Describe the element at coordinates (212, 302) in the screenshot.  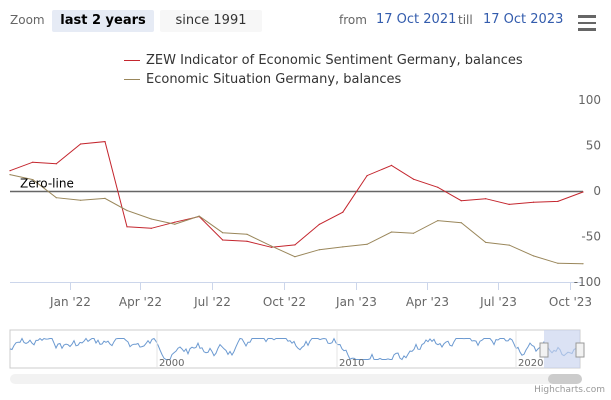
I see `x-tick-label: Jul '22` at that location.